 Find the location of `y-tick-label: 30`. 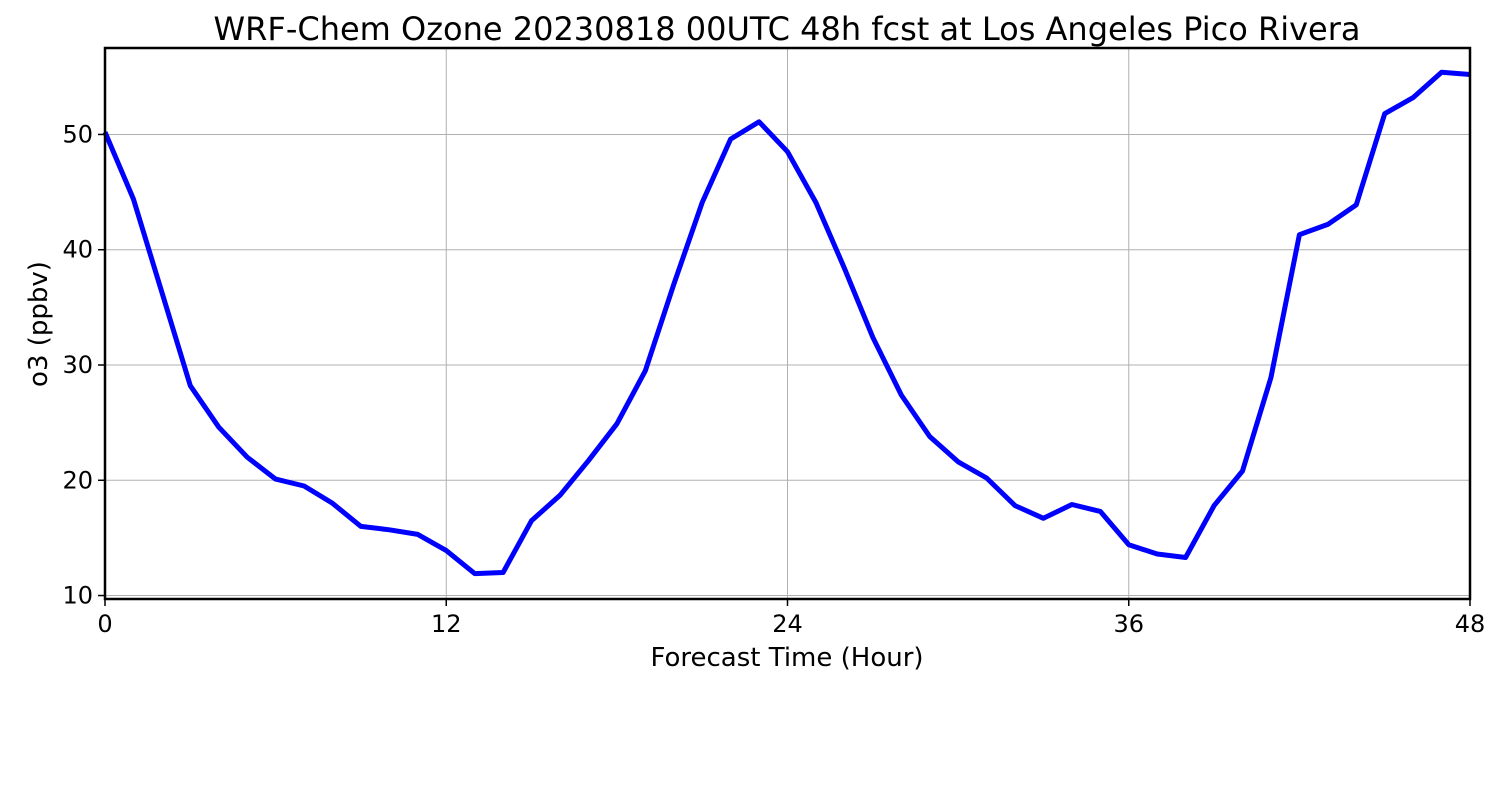

y-tick-label: 30 is located at coordinates (77, 365).